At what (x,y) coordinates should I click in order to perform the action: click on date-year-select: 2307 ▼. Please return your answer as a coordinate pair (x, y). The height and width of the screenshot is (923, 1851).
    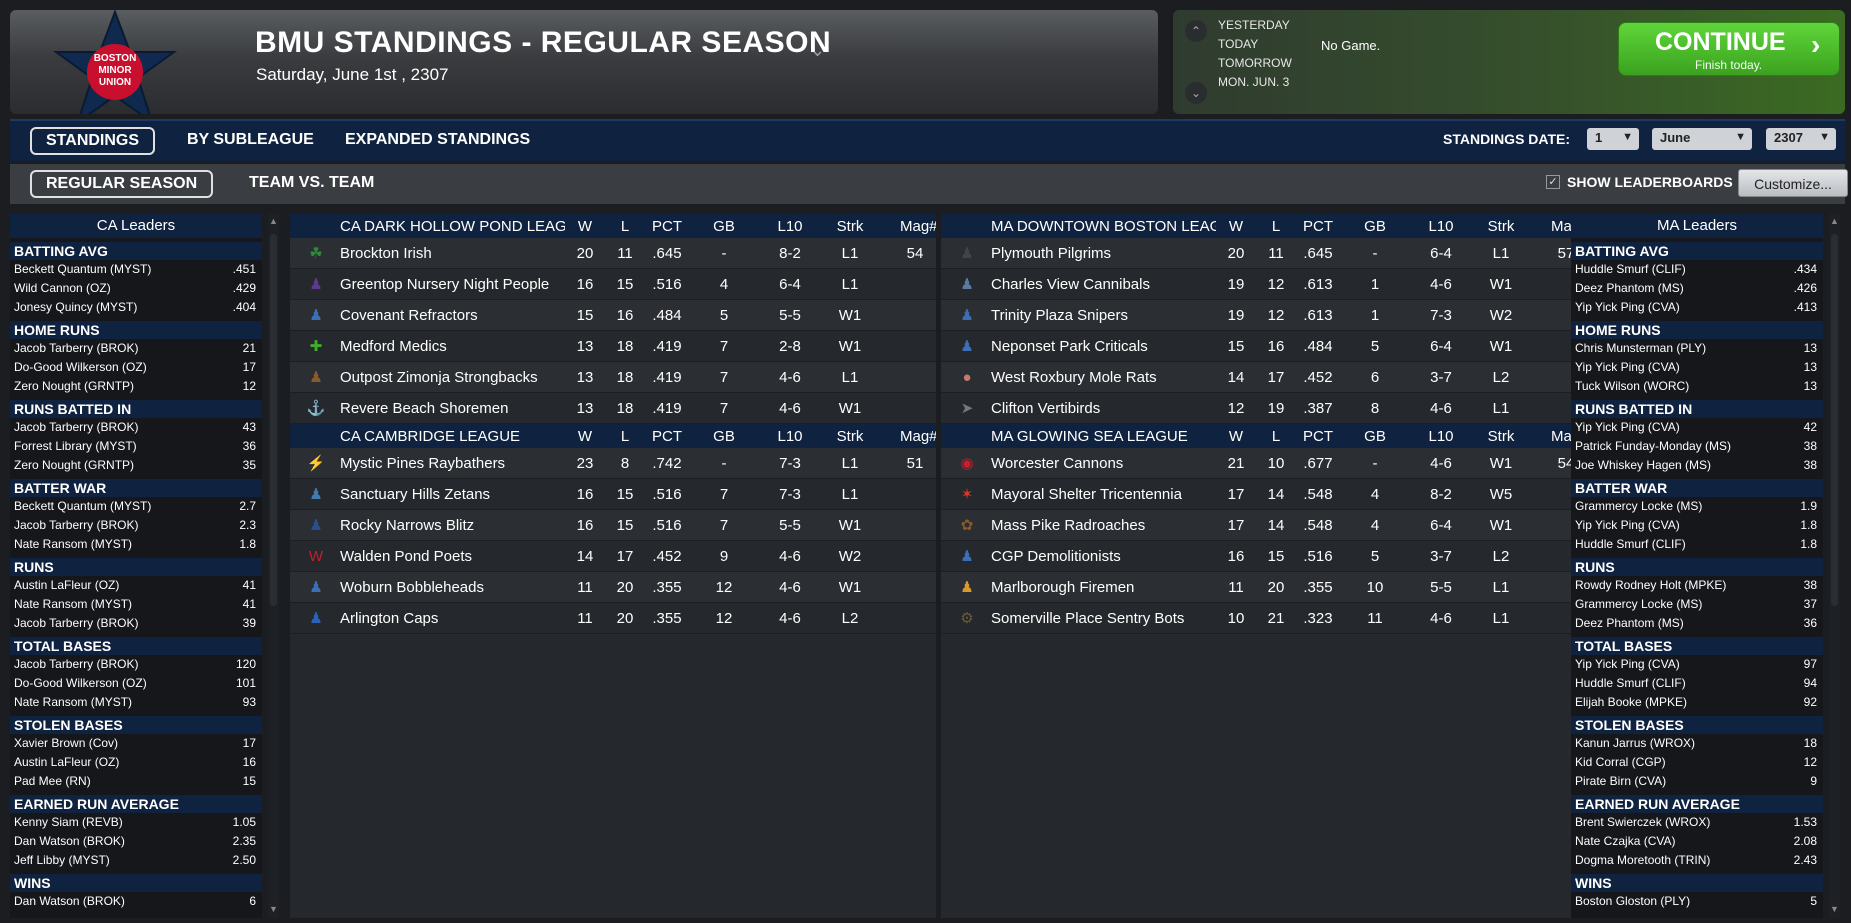
    Looking at the image, I should click on (1801, 139).